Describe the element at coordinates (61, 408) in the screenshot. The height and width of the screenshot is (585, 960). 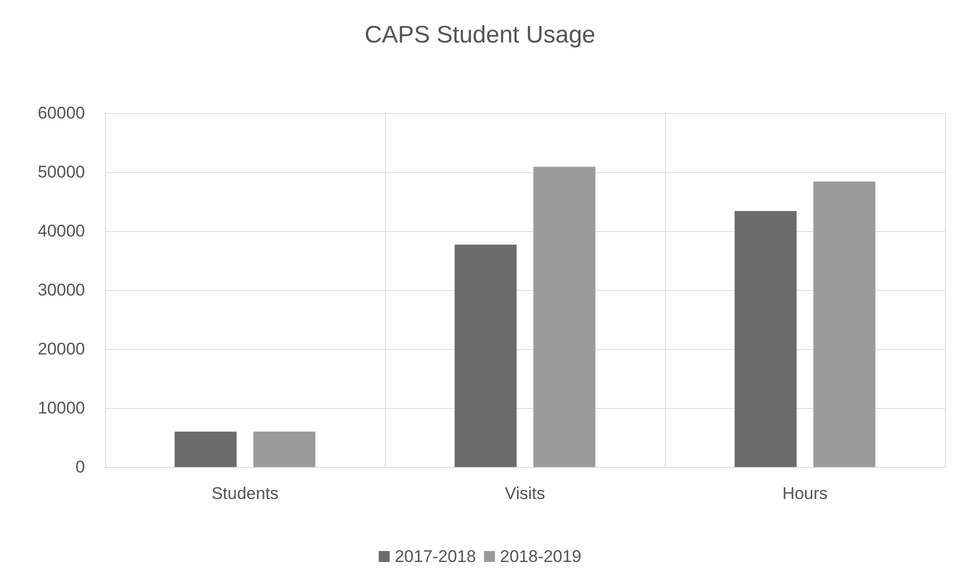
I see `y-tick-label: 10000` at that location.